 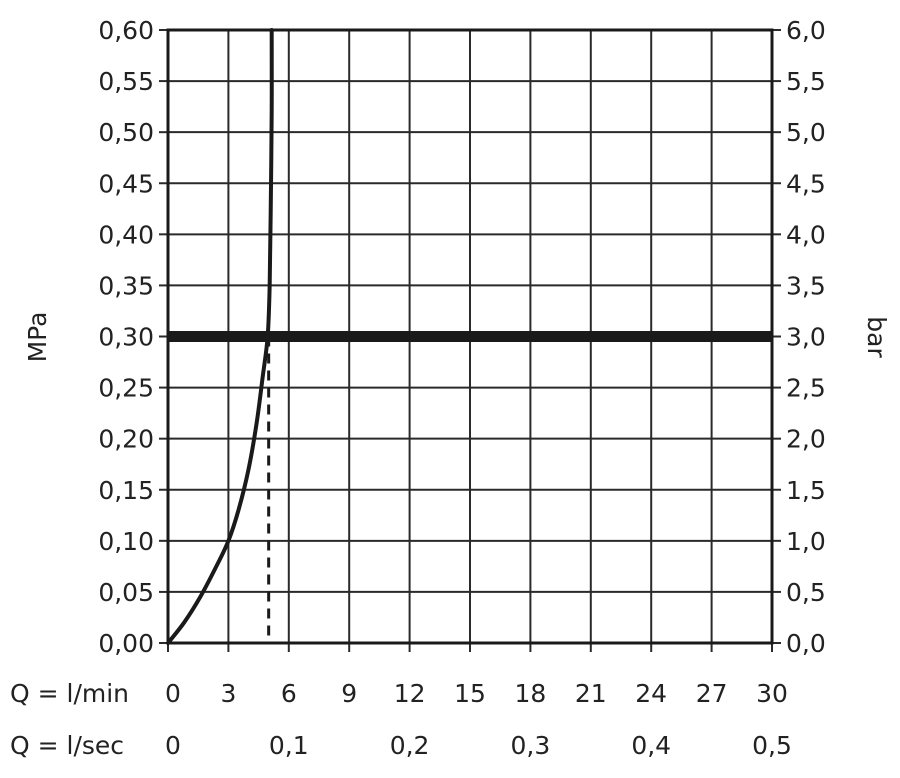 I want to click on left-tick-label: 0,35, so click(x=126, y=285).